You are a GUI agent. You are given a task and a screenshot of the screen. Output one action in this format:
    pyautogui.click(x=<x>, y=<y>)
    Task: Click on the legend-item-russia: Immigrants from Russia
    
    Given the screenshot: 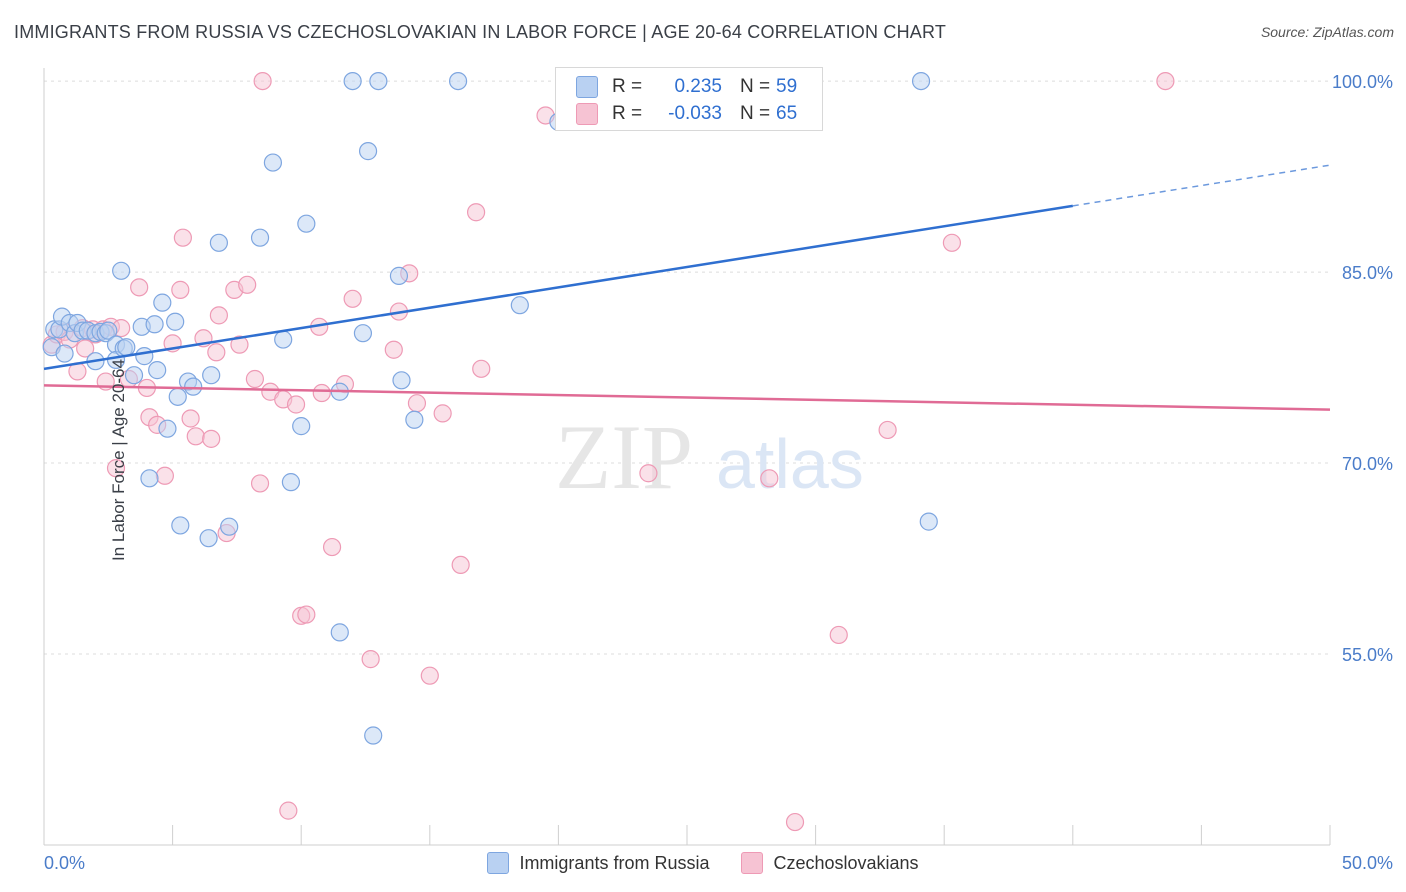 What is the action you would take?
    pyautogui.click(x=598, y=863)
    